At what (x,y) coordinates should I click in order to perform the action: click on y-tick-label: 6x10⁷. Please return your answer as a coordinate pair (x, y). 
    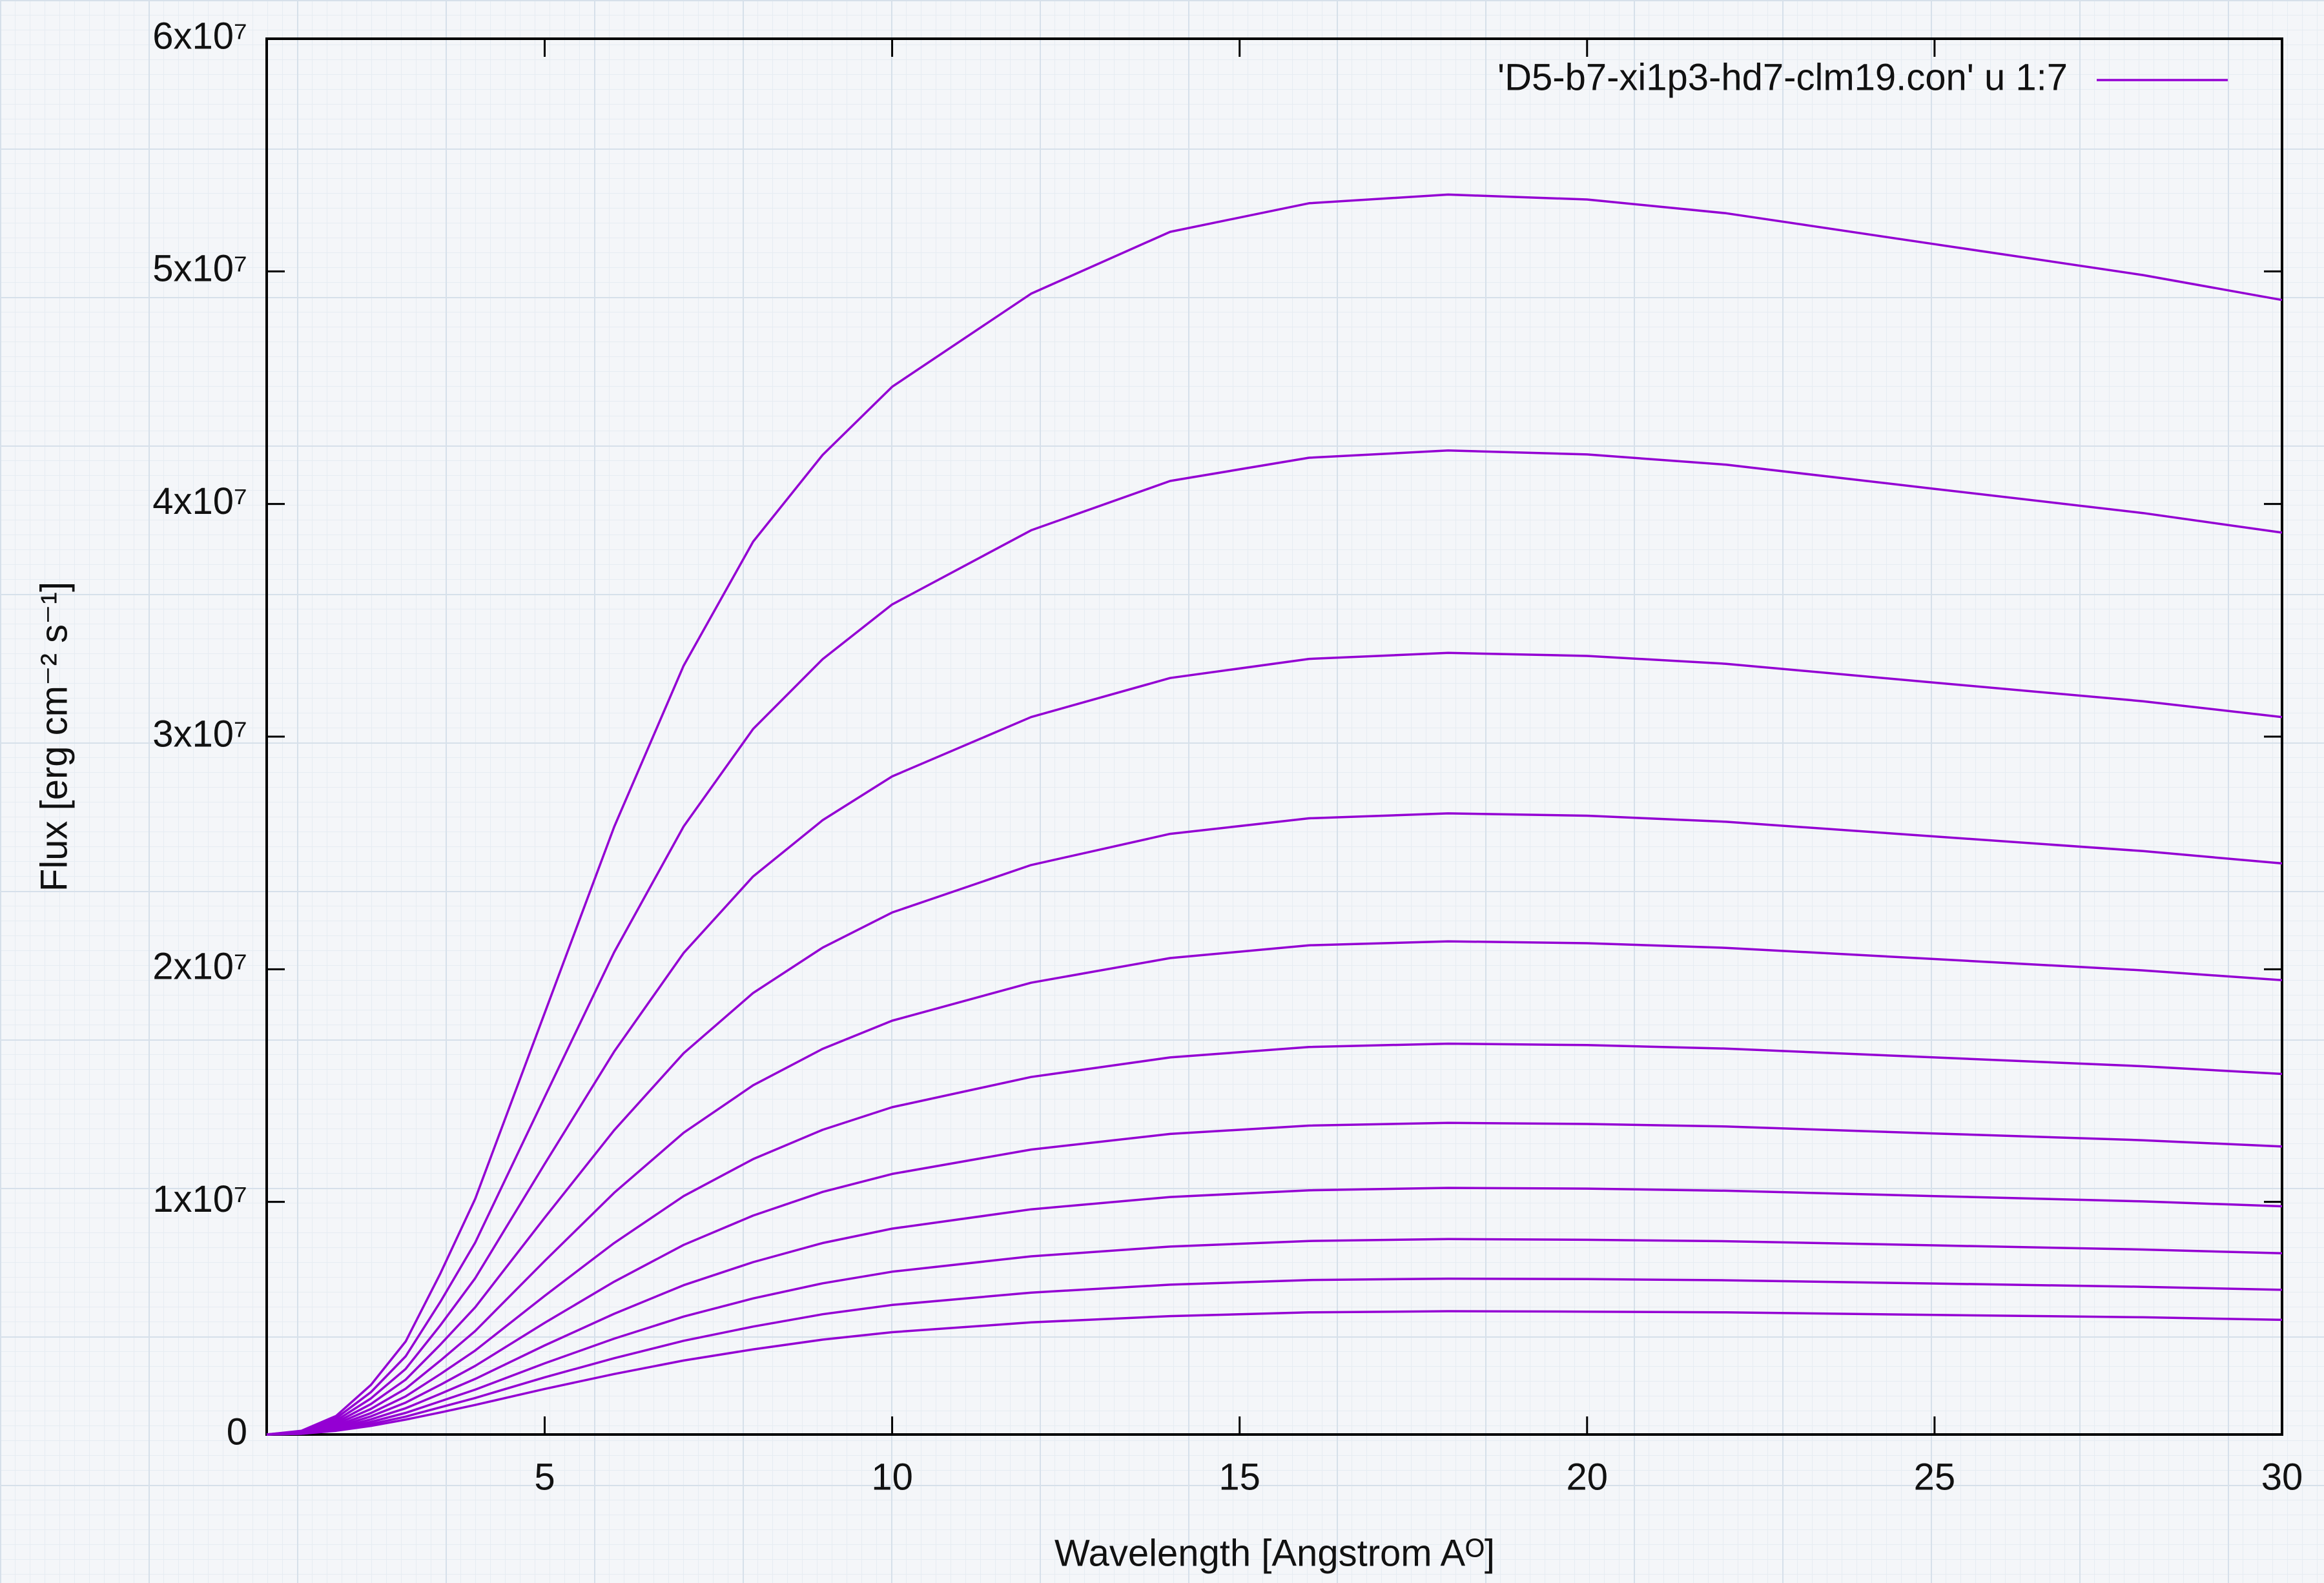
    Looking at the image, I should click on (200, 36).